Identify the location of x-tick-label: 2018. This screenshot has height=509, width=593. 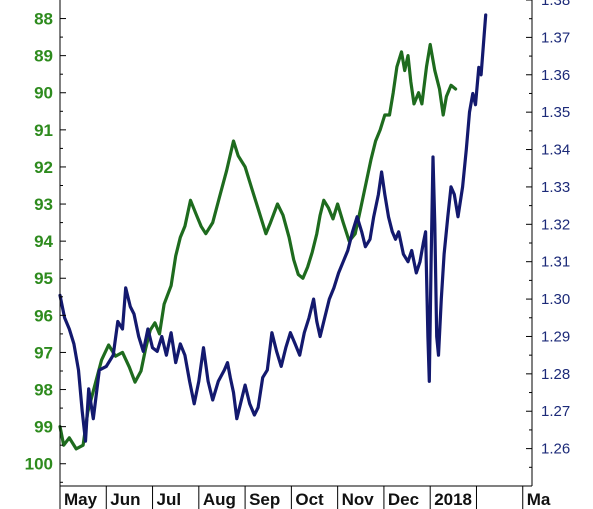
(453, 499).